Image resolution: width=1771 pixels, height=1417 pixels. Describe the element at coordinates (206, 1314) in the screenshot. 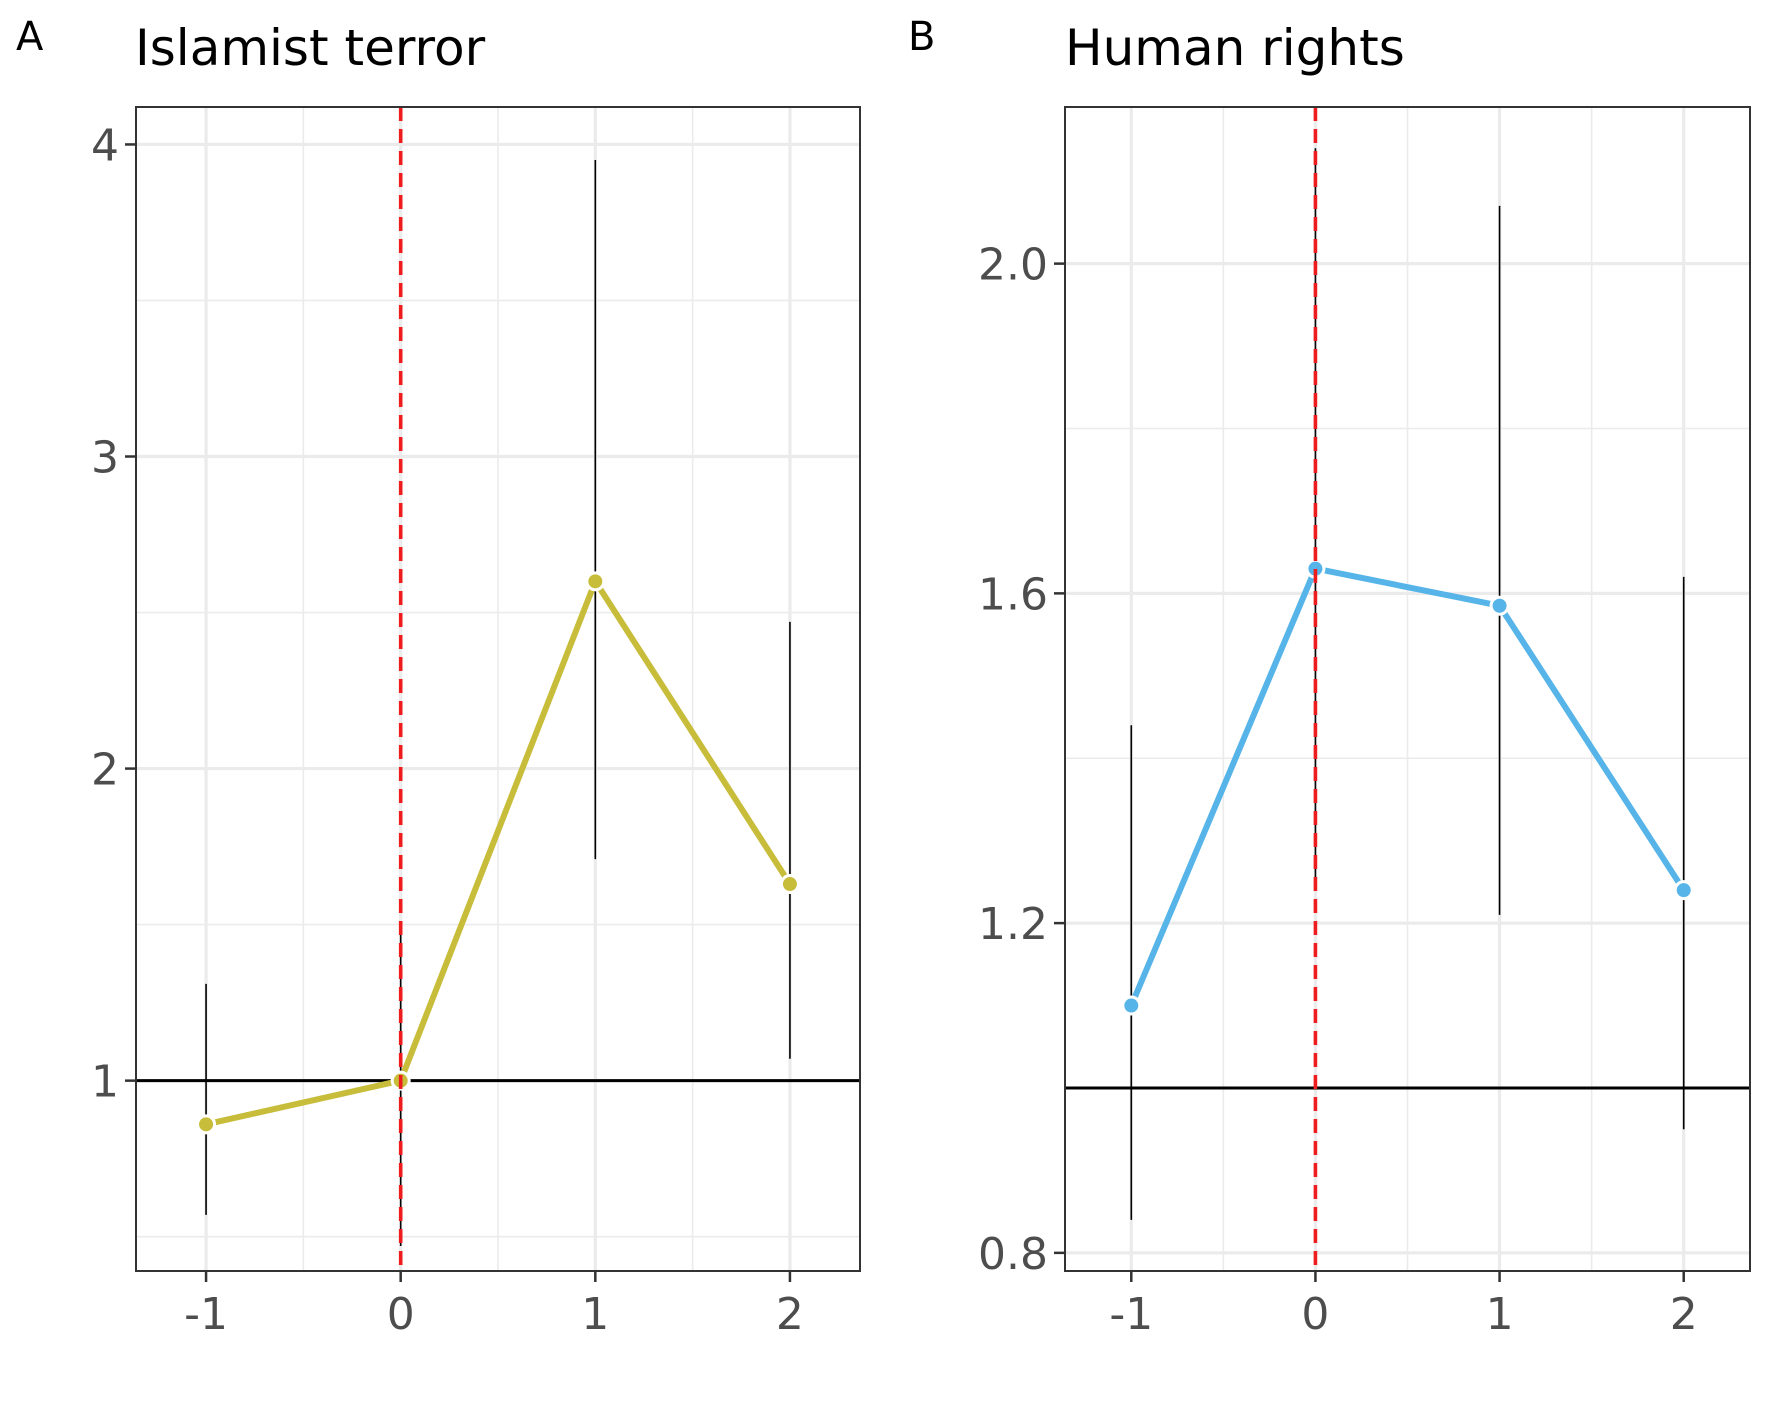

I see `panel-a-x-tick-label: -1` at that location.